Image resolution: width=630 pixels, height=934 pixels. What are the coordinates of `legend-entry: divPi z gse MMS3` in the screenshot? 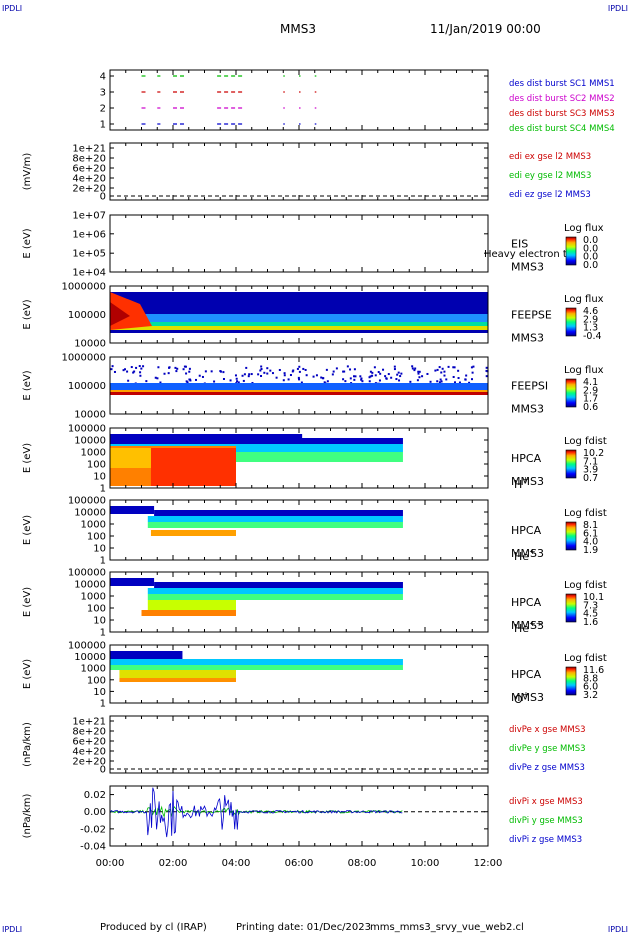 It's located at (545, 840).